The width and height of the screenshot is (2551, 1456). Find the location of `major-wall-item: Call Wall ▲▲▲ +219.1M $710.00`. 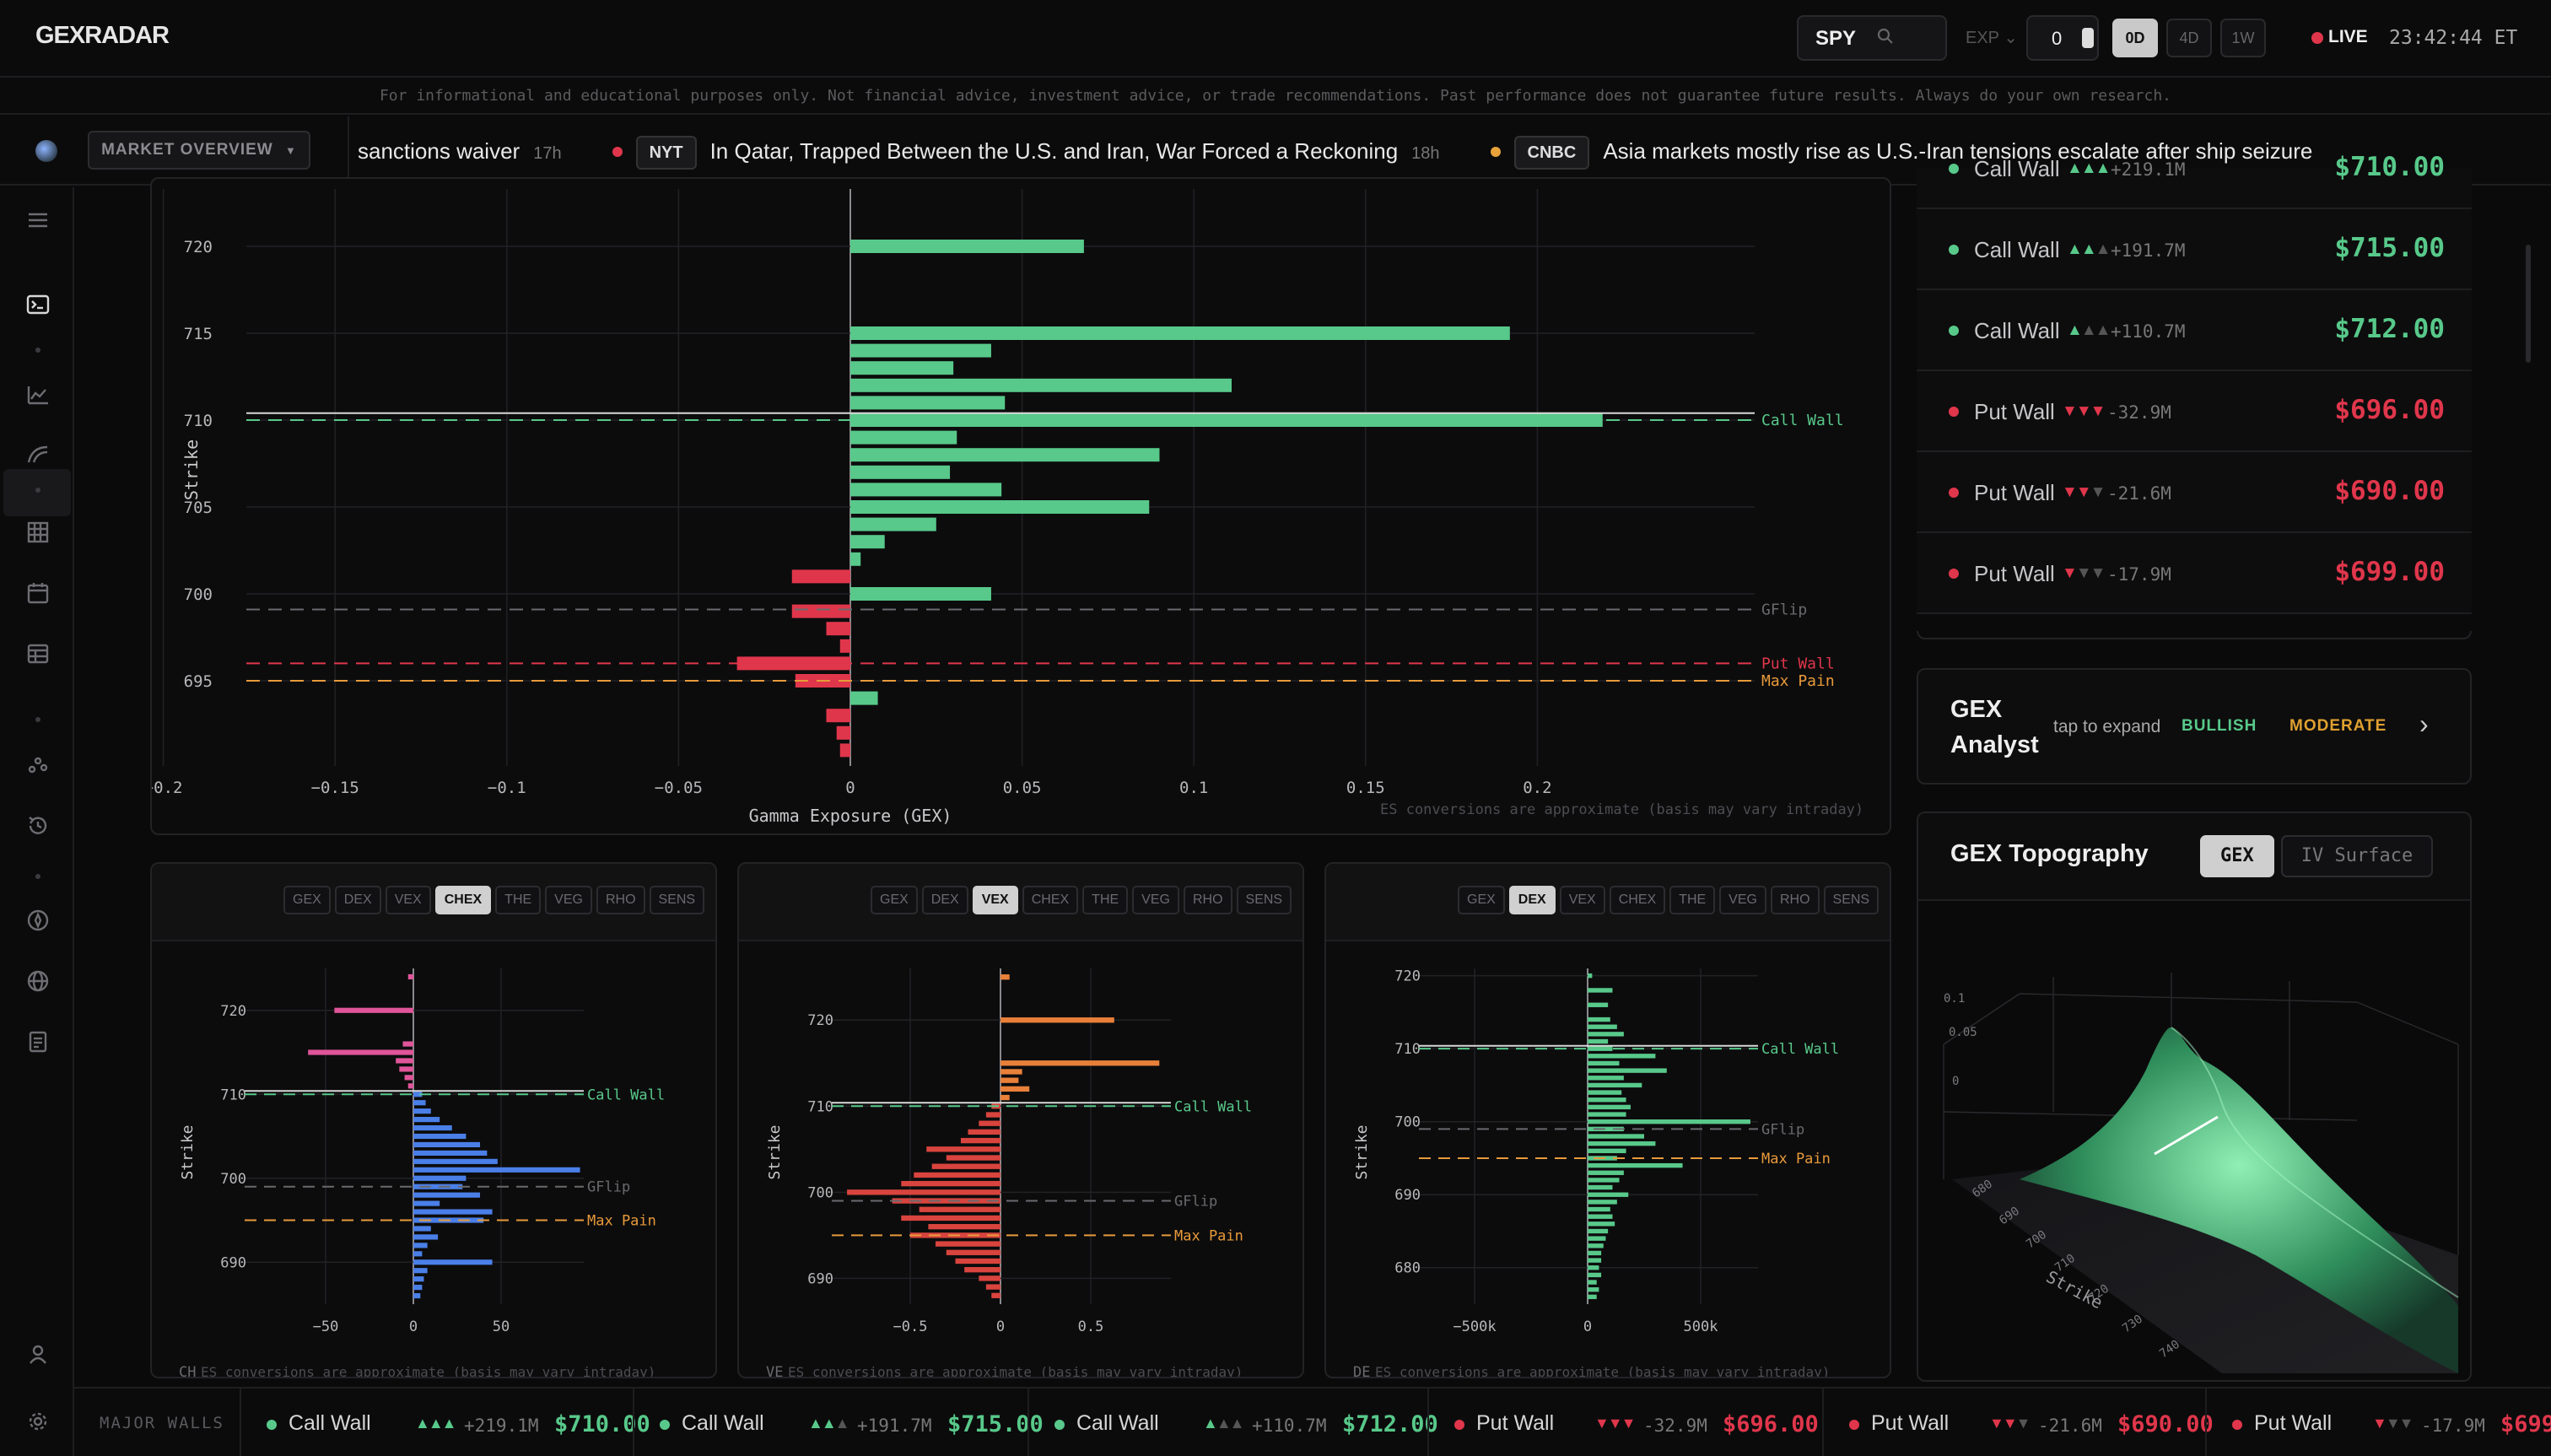

major-wall-item: Call Wall ▲▲▲ +219.1M $710.00 is located at coordinates (445, 1422).